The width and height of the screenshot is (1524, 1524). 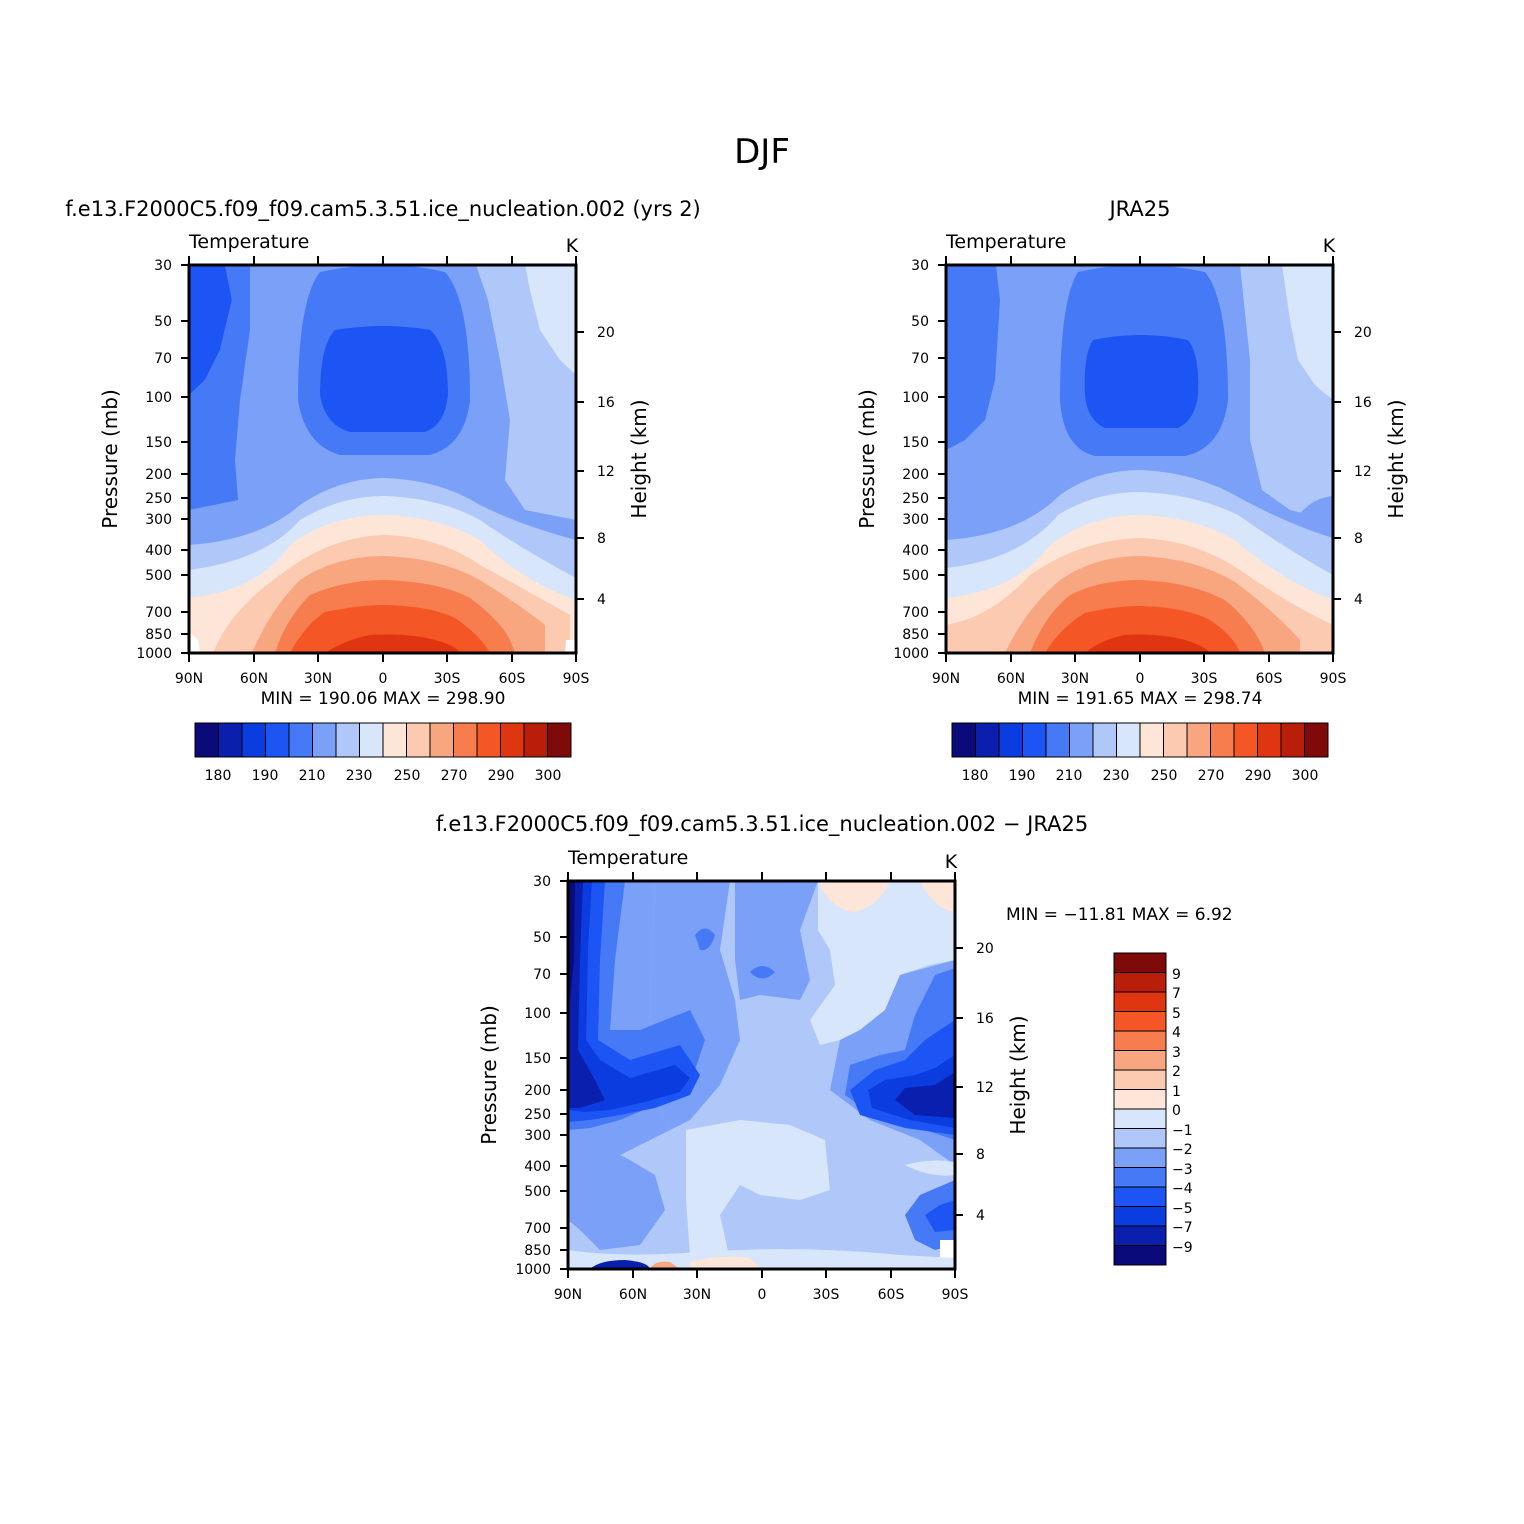 I want to click on colorbar-label: 180, so click(x=218, y=776).